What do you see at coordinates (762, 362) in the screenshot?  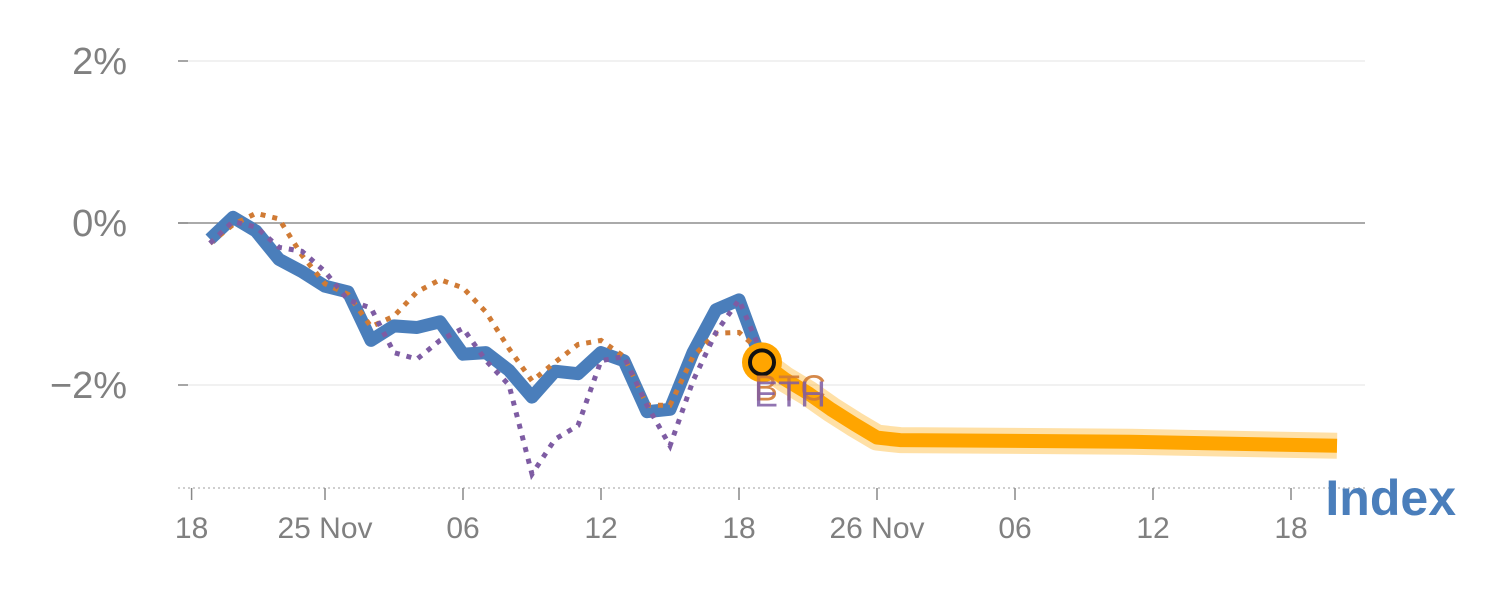 I see `current-point-marker-core` at bounding box center [762, 362].